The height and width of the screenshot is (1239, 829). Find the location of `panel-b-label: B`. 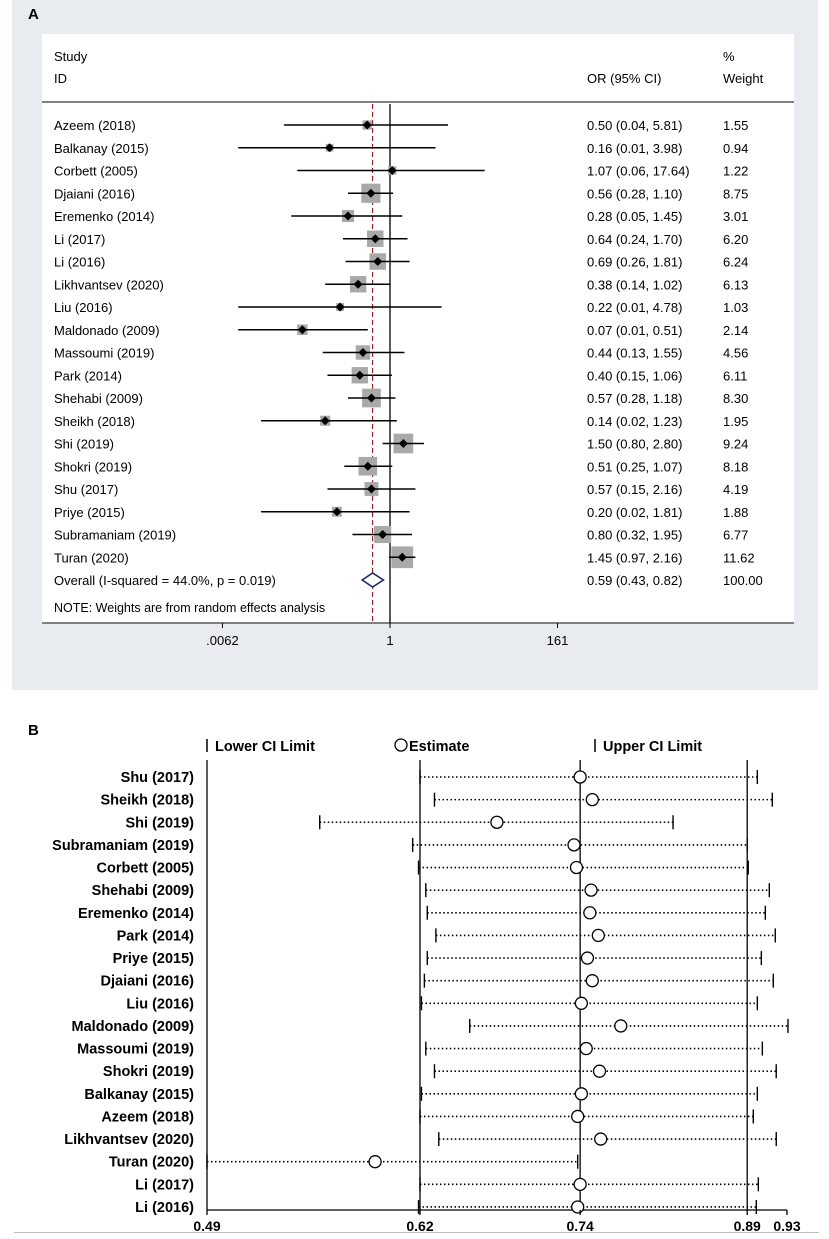

panel-b-label: B is located at coordinates (33, 730).